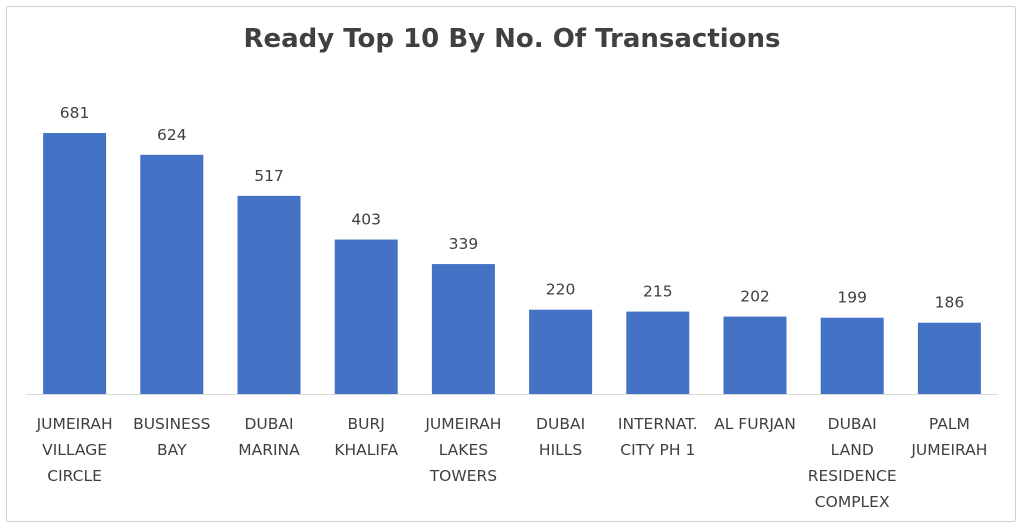 This screenshot has width=1024, height=530. Describe the element at coordinates (852, 476) in the screenshot. I see `category-label-line: RESIDENCE` at that location.